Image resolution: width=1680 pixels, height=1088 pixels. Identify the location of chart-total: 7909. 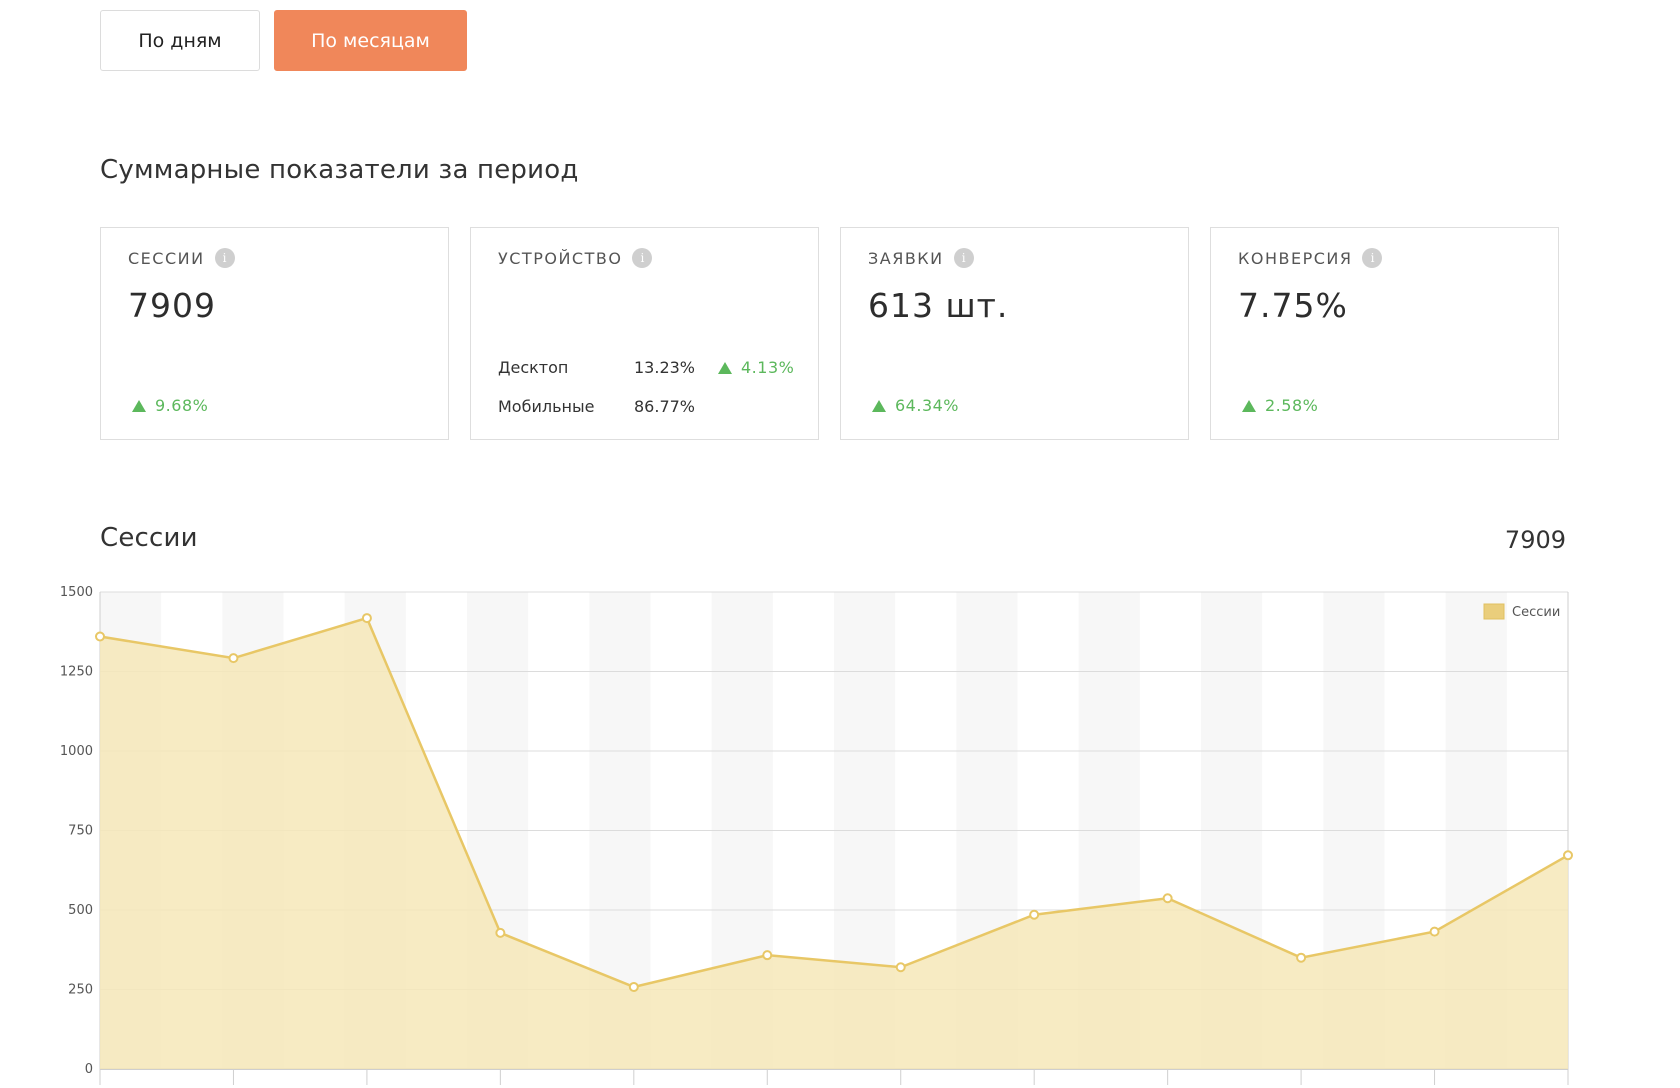
(1535, 540).